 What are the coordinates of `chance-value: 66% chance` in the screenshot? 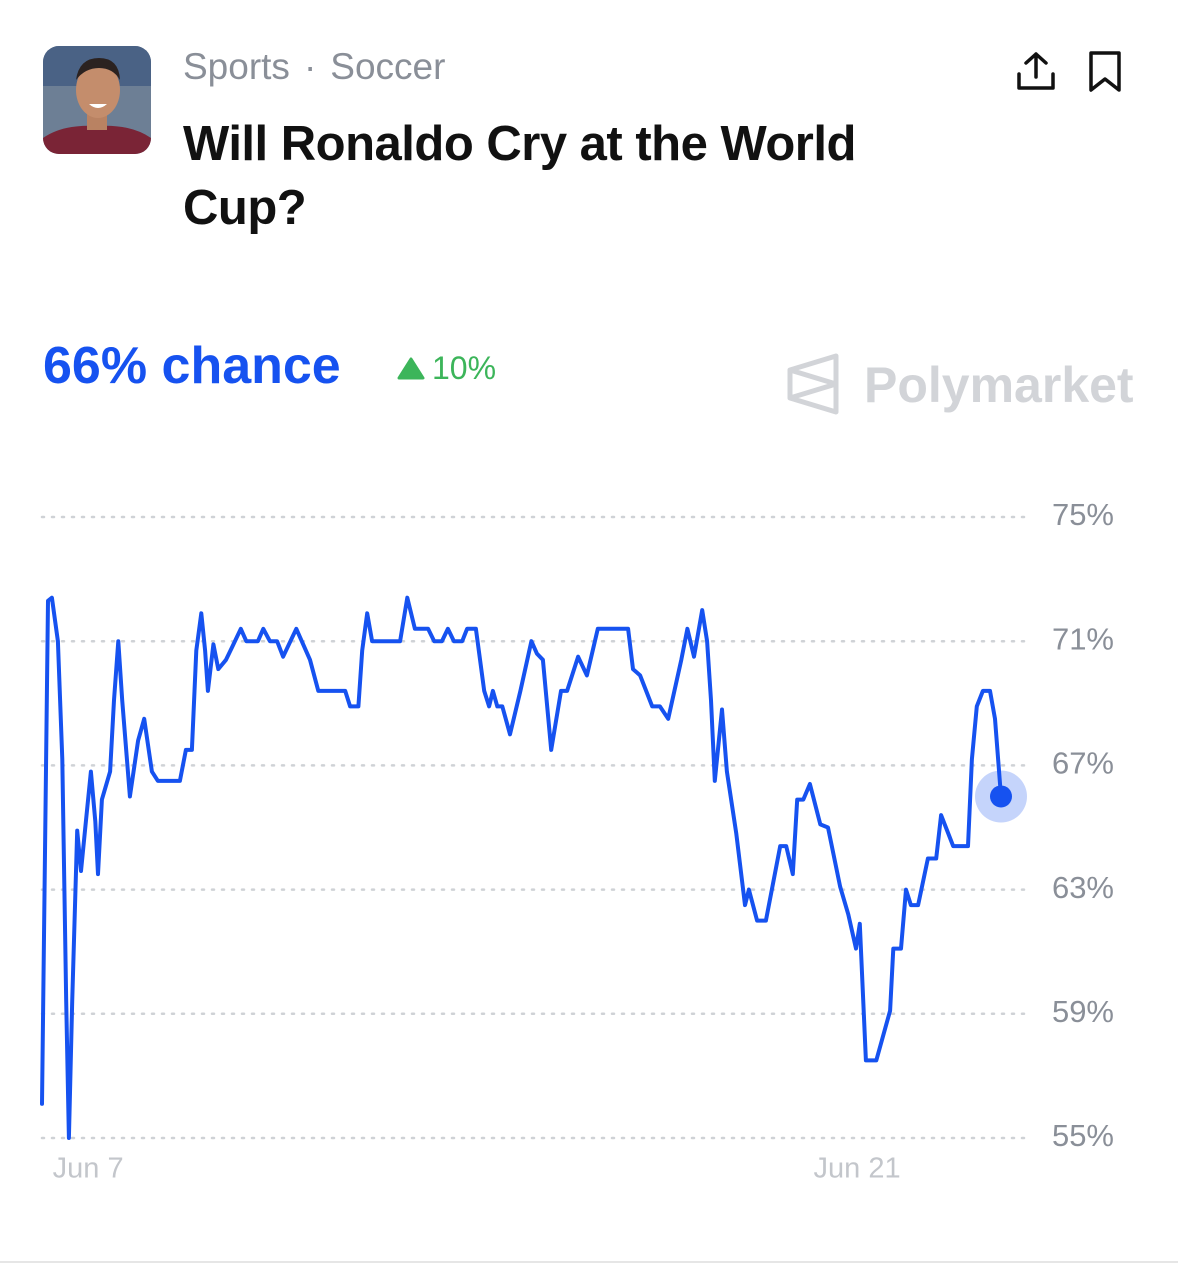 It's located at (192, 366).